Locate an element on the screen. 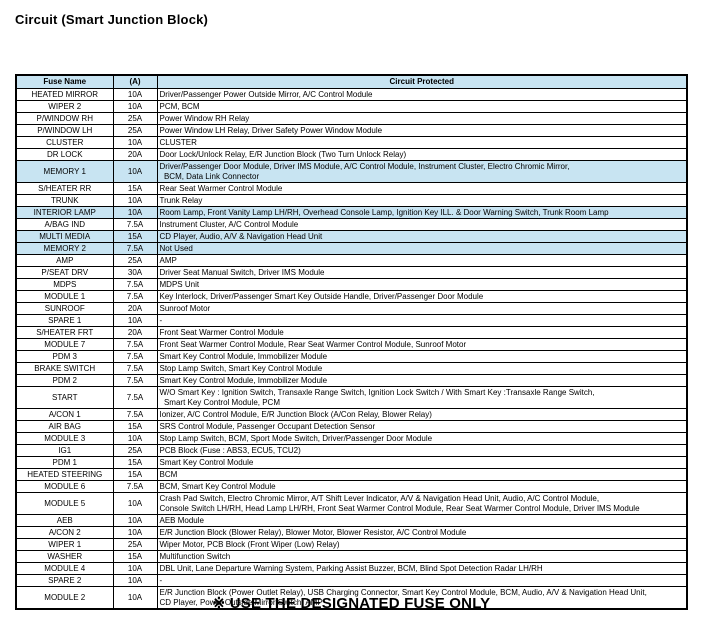 The image size is (703, 631). fuse-name-cell: P/WINDOW LH is located at coordinates (64, 130).